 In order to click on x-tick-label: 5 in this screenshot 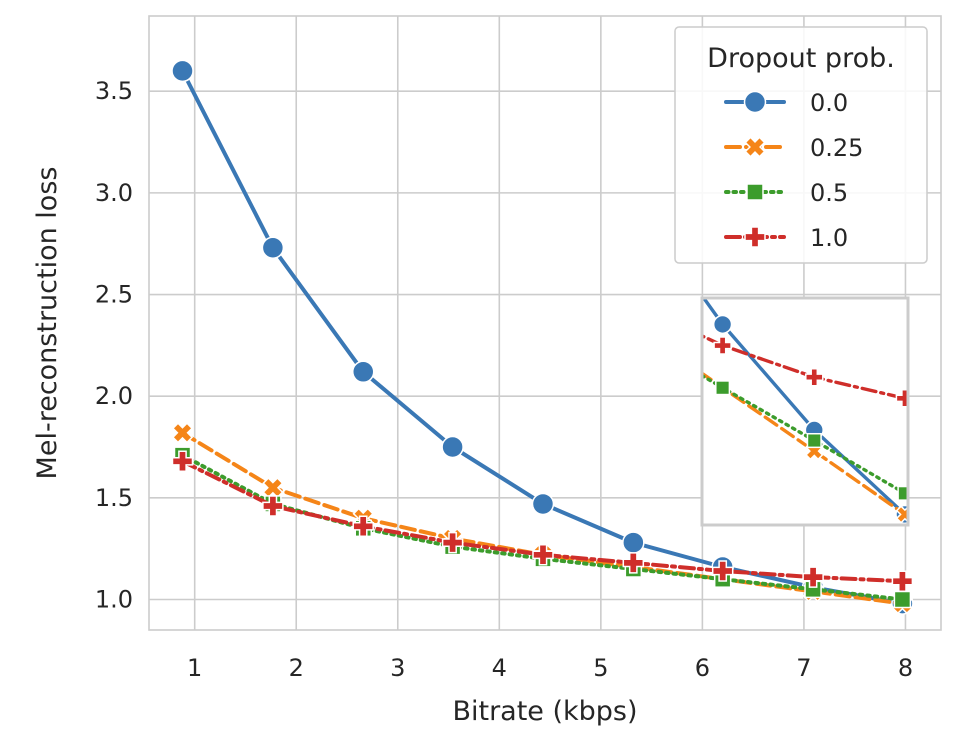, I will do `click(600, 668)`.